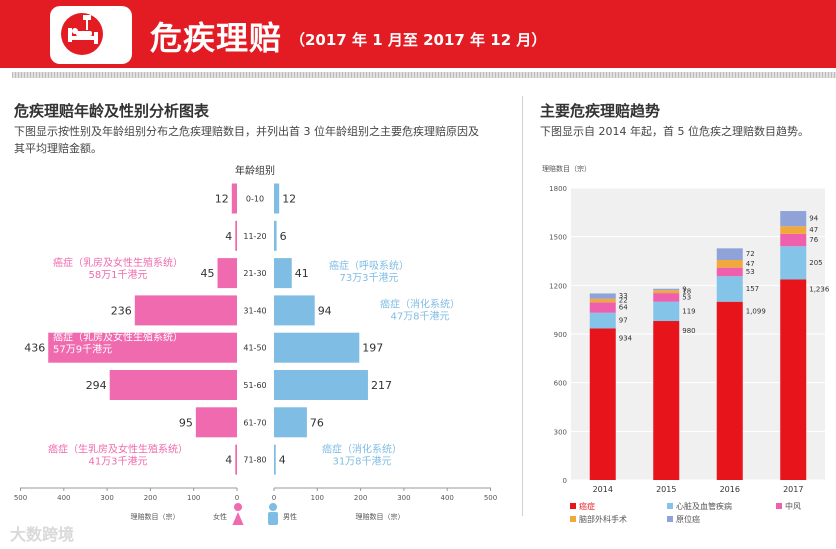  I want to click on female-axis-tick-label: 0, so click(237, 498).